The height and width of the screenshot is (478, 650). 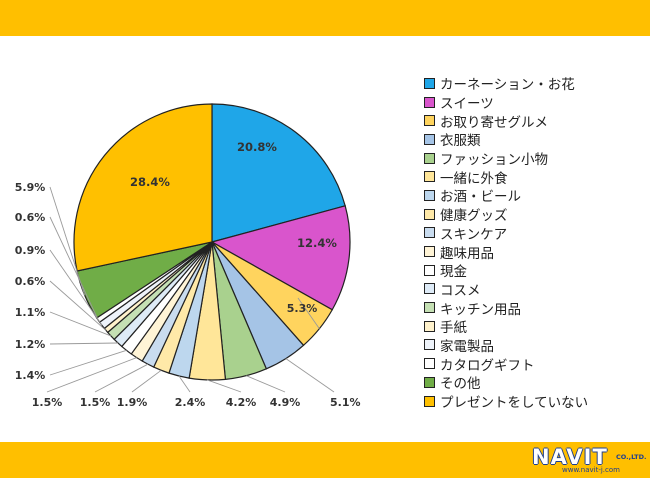 What do you see at coordinates (514, 403) in the screenshot?
I see `legend-label: プレゼントをしていない` at bounding box center [514, 403].